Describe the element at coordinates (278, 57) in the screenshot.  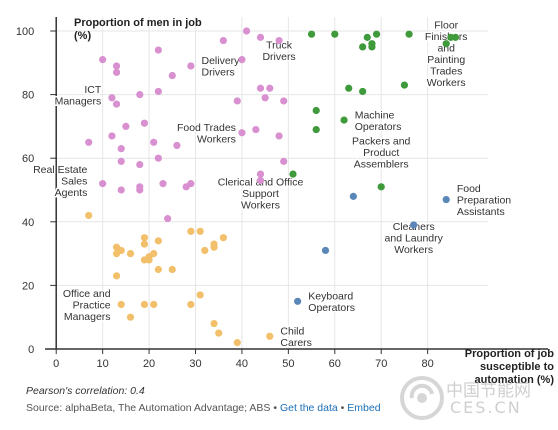
I see `annotation-line: Drivers` at that location.